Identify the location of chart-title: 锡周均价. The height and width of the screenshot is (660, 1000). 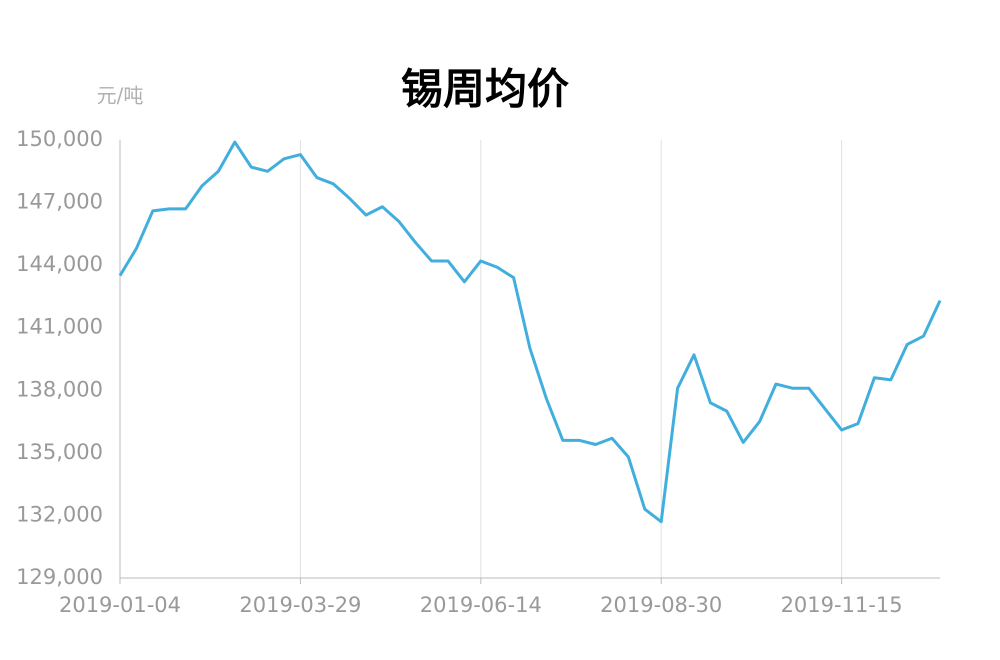
(485, 89).